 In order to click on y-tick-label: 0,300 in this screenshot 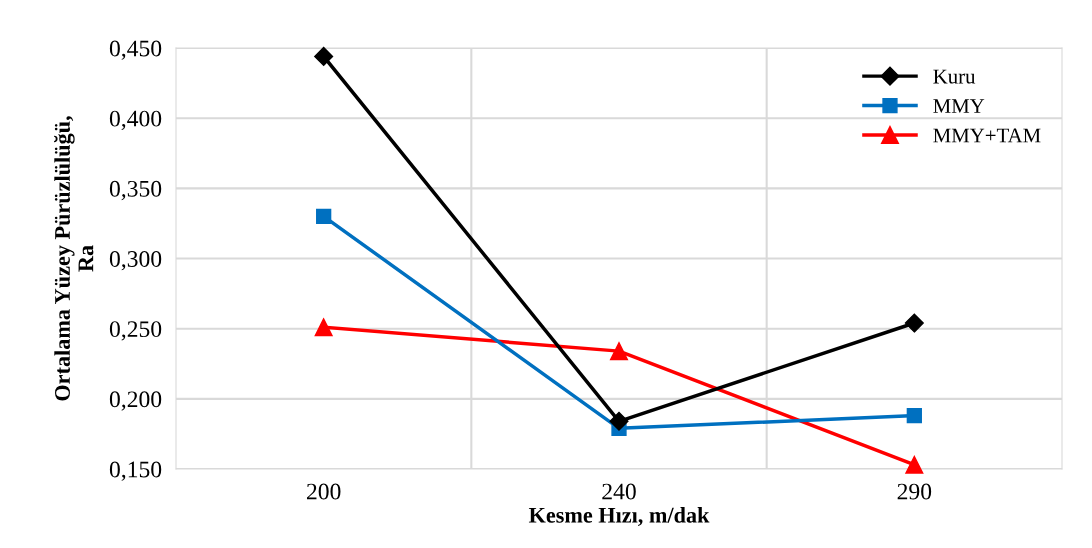, I will do `click(135, 260)`.